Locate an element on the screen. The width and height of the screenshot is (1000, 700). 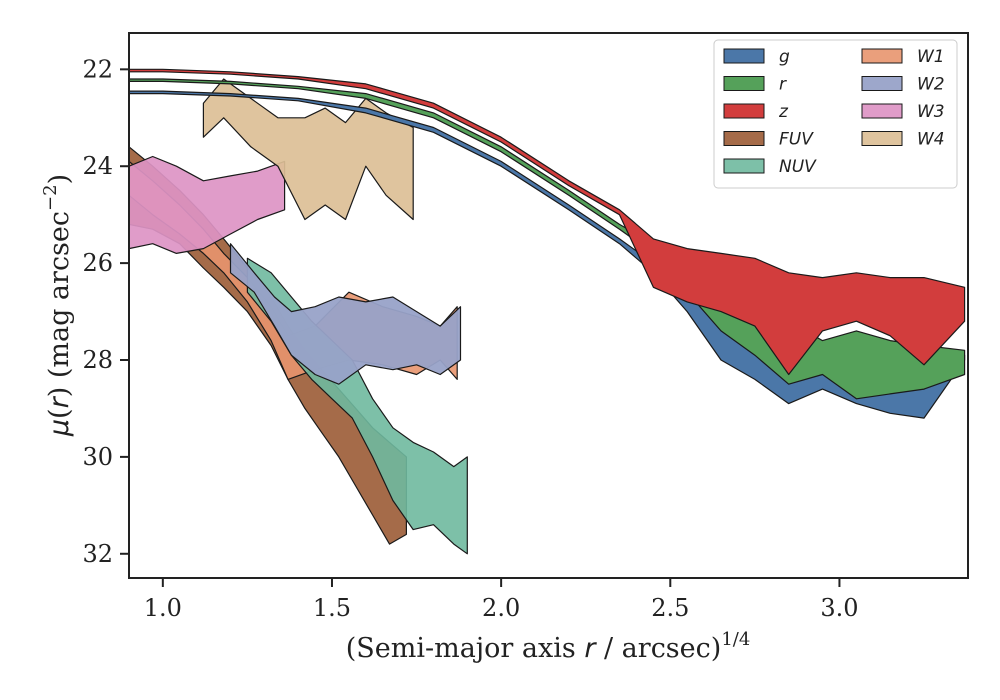
series-band-w4 is located at coordinates (308, 149).